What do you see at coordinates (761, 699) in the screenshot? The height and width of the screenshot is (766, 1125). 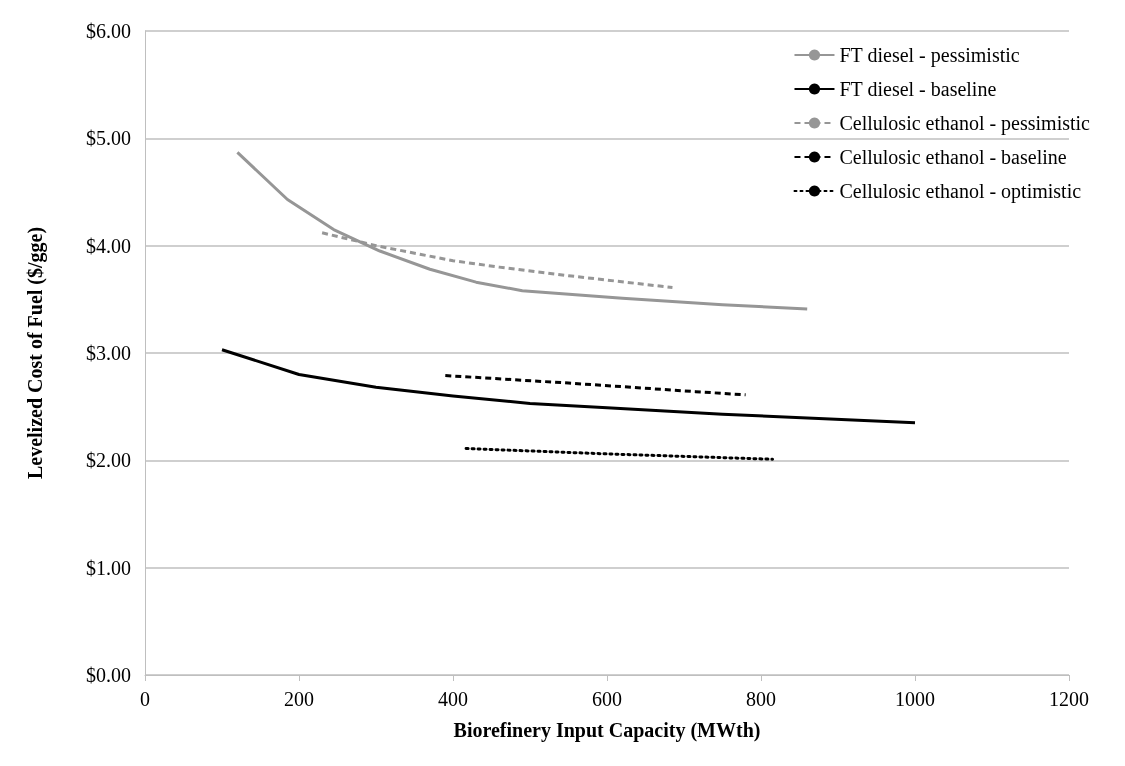 I see `x-tick-label: 800` at bounding box center [761, 699].